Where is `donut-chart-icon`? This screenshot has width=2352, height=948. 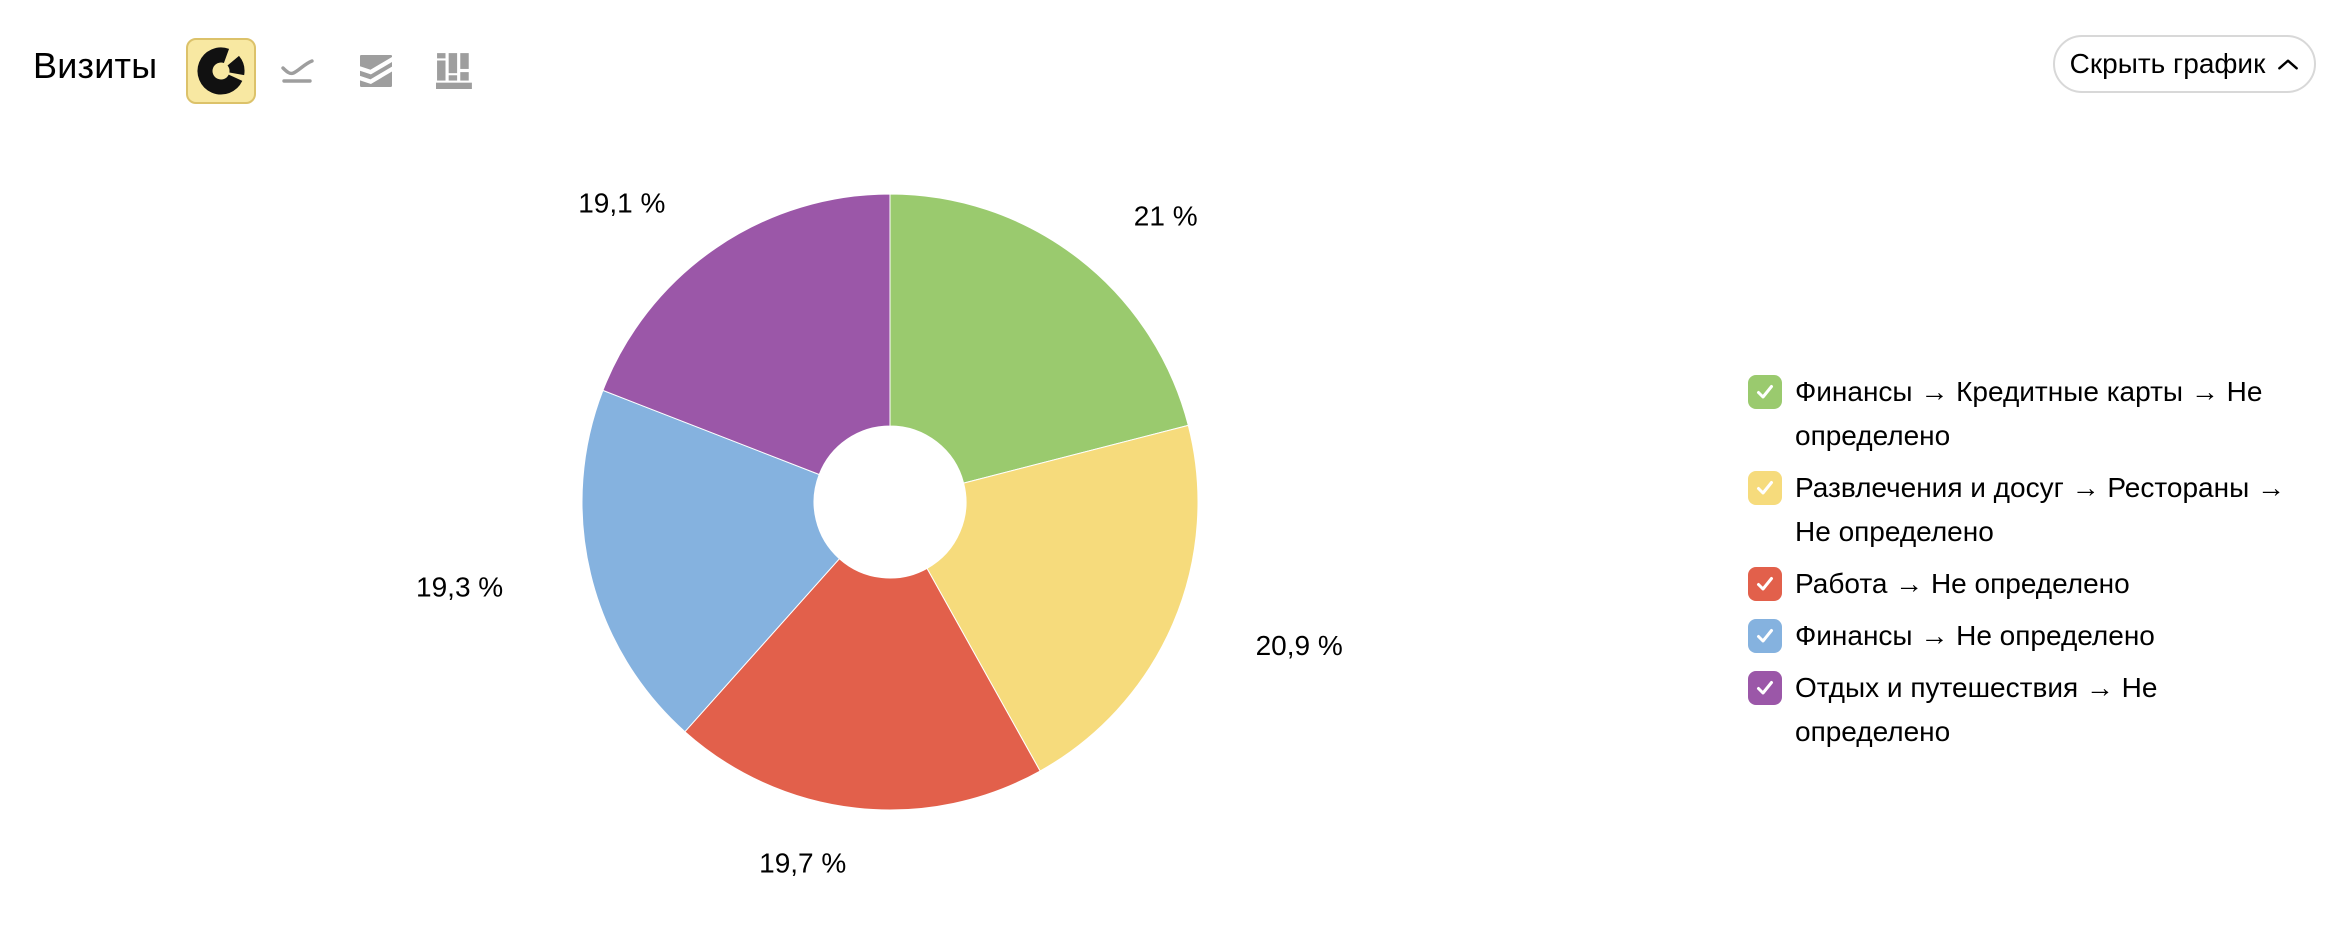 donut-chart-icon is located at coordinates (221, 71).